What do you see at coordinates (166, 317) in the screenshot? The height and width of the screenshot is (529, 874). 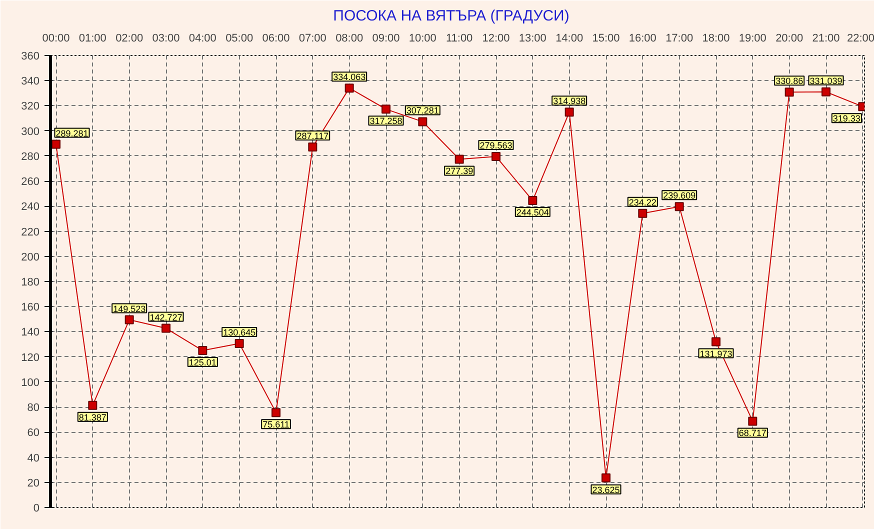 I see `data-label: 142.727` at bounding box center [166, 317].